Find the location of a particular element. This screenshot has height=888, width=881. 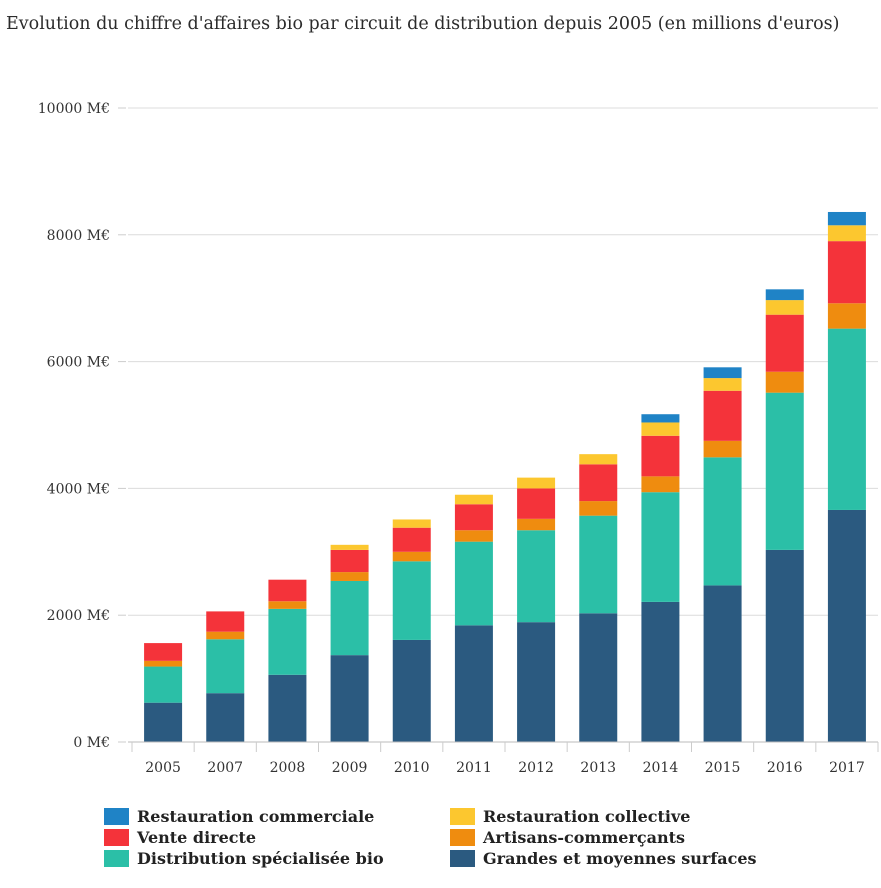

x-tick-label: 2015 is located at coordinates (723, 768).